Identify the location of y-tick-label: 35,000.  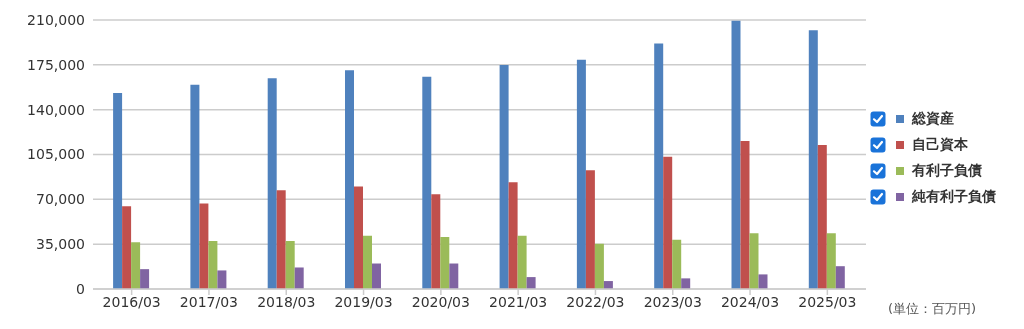
(60, 244).